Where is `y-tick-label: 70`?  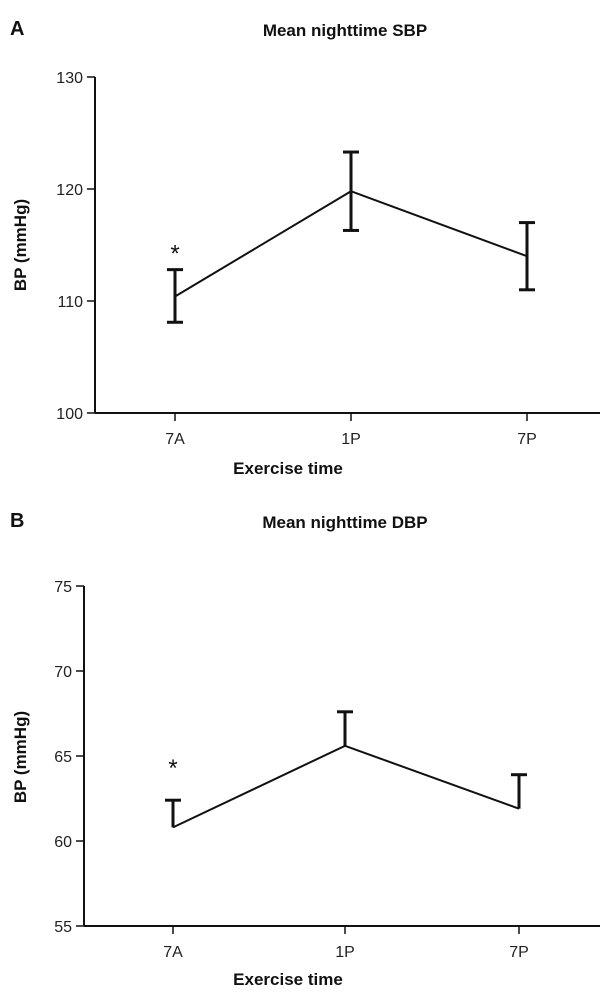
y-tick-label: 70 is located at coordinates (63, 672).